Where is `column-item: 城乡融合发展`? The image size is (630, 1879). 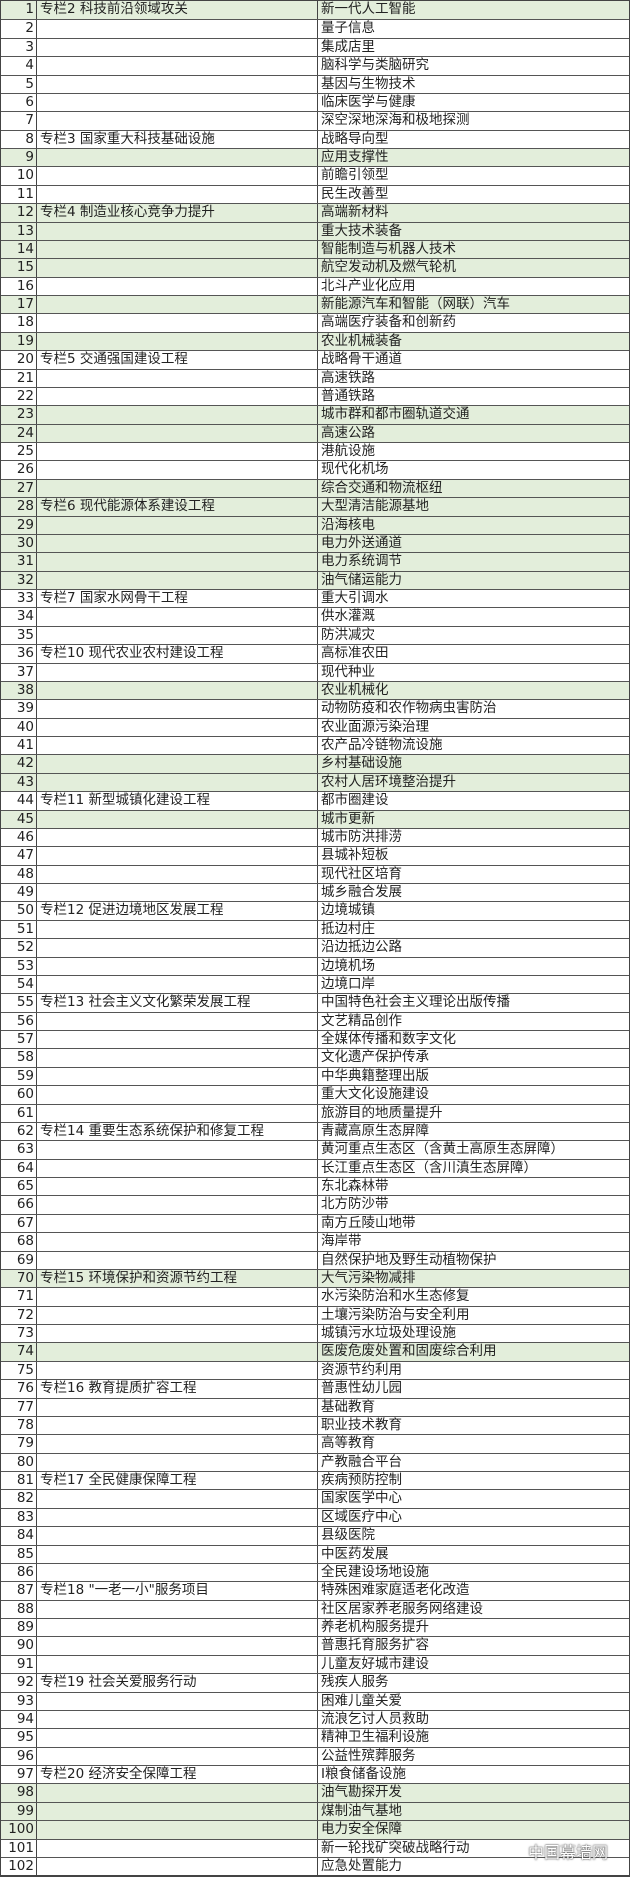 column-item: 城乡融合发展 is located at coordinates (361, 892).